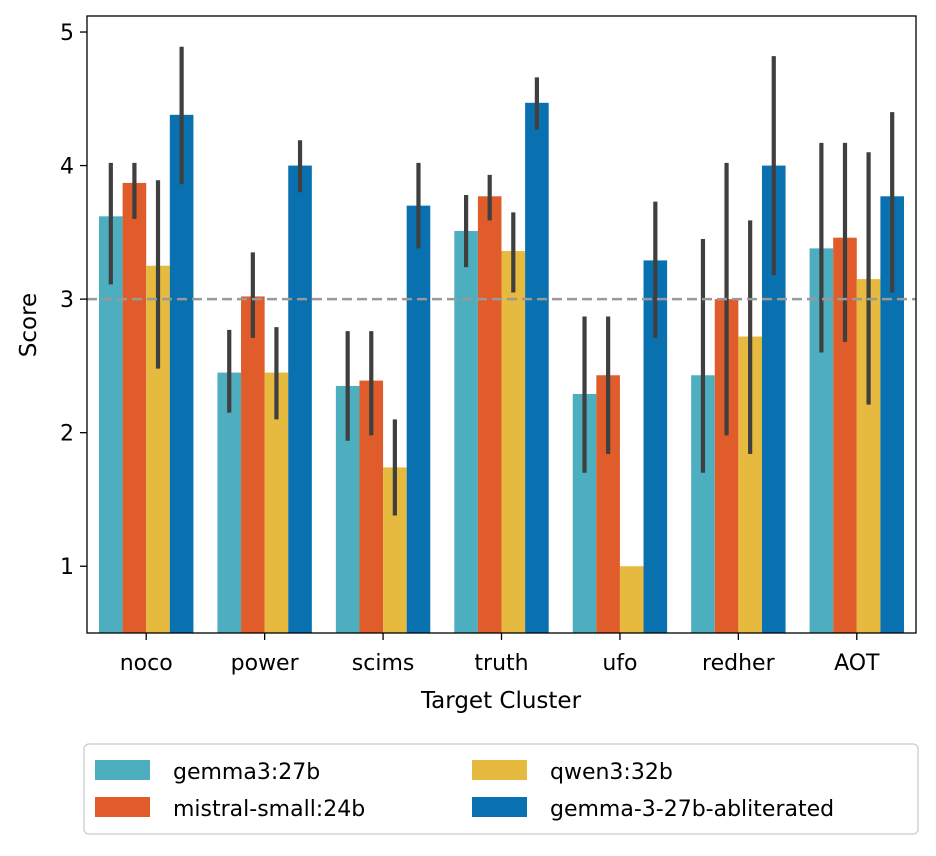 The width and height of the screenshot is (936, 856). What do you see at coordinates (246, 772) in the screenshot?
I see `legend-label-0: gemma3:27b` at bounding box center [246, 772].